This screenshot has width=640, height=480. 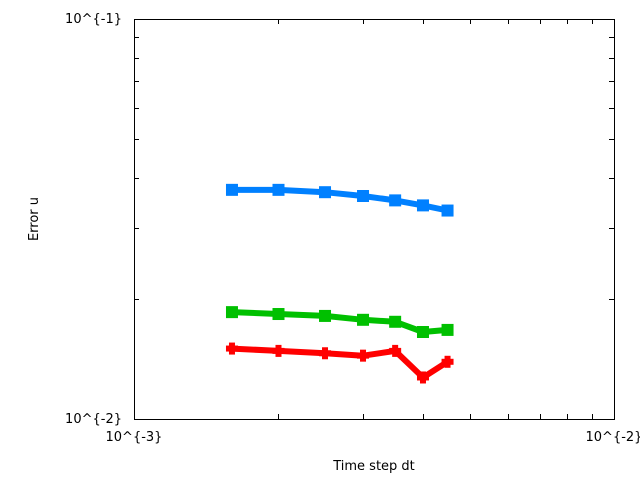 What do you see at coordinates (93, 19) in the screenshot?
I see `y-tick-label: 10^{-1}` at bounding box center [93, 19].